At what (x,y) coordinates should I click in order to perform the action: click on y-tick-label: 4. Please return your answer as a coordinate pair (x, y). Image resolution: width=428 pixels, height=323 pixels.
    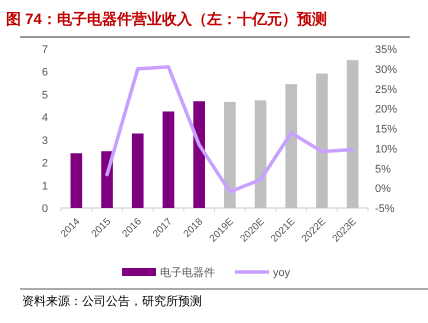
    Looking at the image, I should click on (45, 118).